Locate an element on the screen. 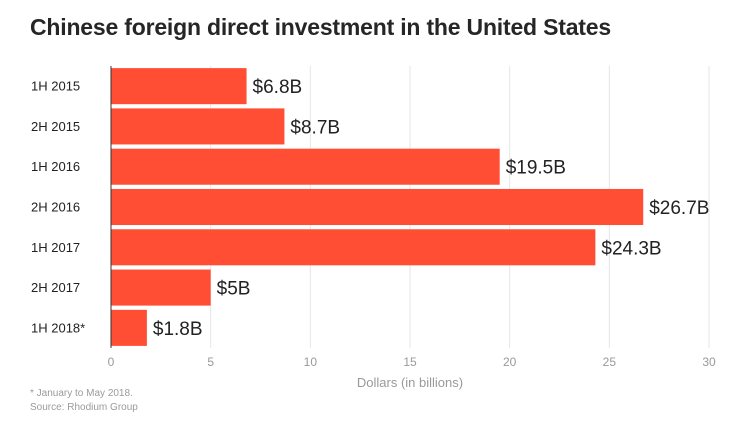 The image size is (755, 422). x-tick-label: 5 is located at coordinates (210, 362).